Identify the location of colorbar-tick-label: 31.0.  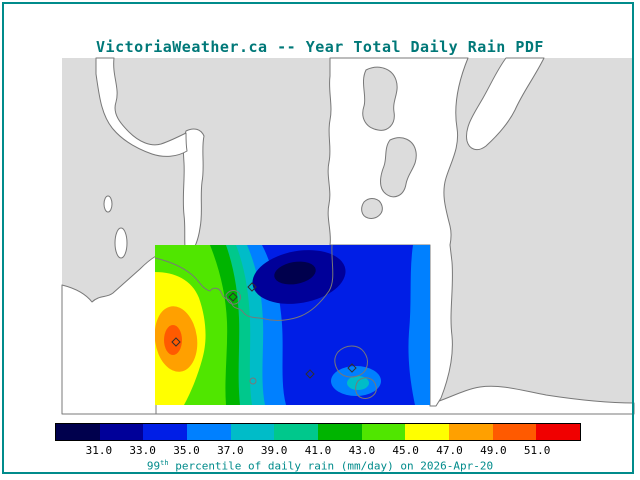
(99, 450).